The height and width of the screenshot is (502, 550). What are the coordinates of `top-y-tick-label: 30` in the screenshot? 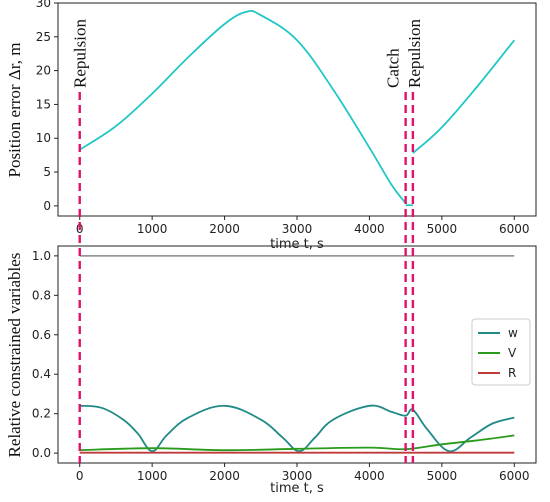 It's located at (43, 5).